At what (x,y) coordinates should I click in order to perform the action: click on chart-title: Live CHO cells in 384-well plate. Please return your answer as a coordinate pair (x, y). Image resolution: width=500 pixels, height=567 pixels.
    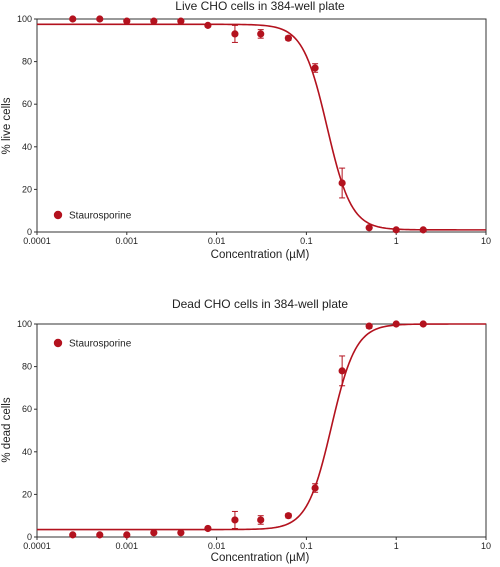
    Looking at the image, I should click on (260, 6).